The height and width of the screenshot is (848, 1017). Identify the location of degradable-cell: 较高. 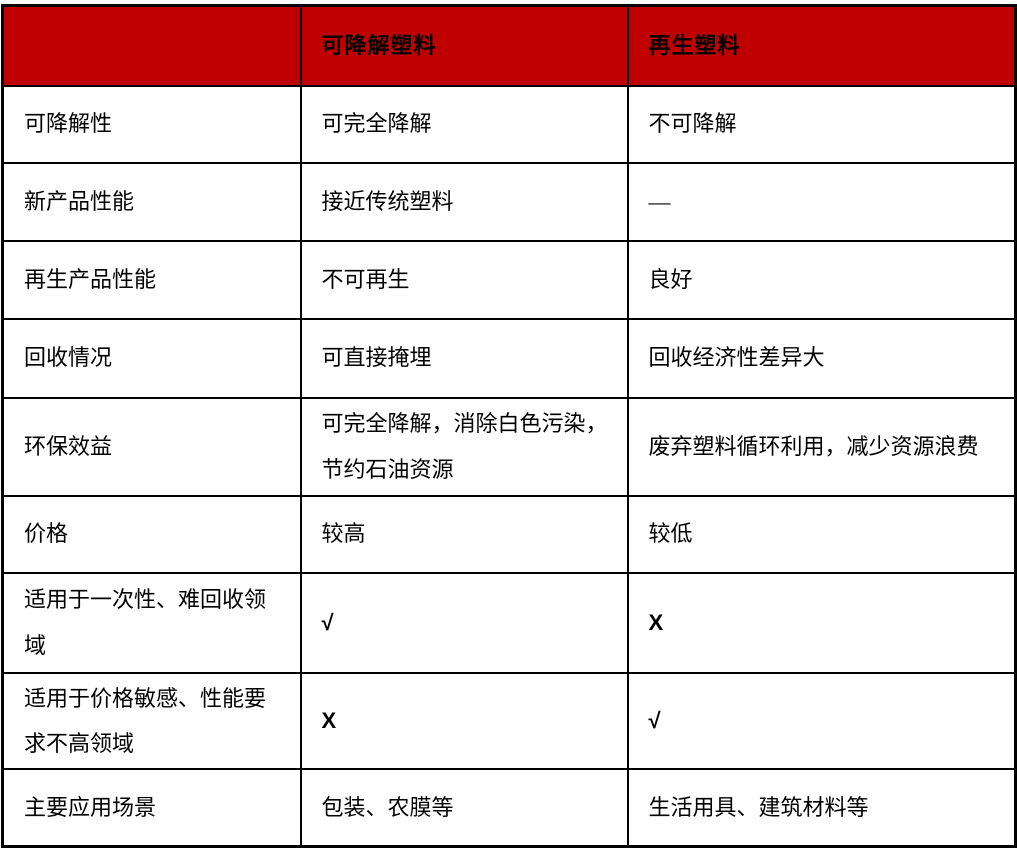
(464, 534).